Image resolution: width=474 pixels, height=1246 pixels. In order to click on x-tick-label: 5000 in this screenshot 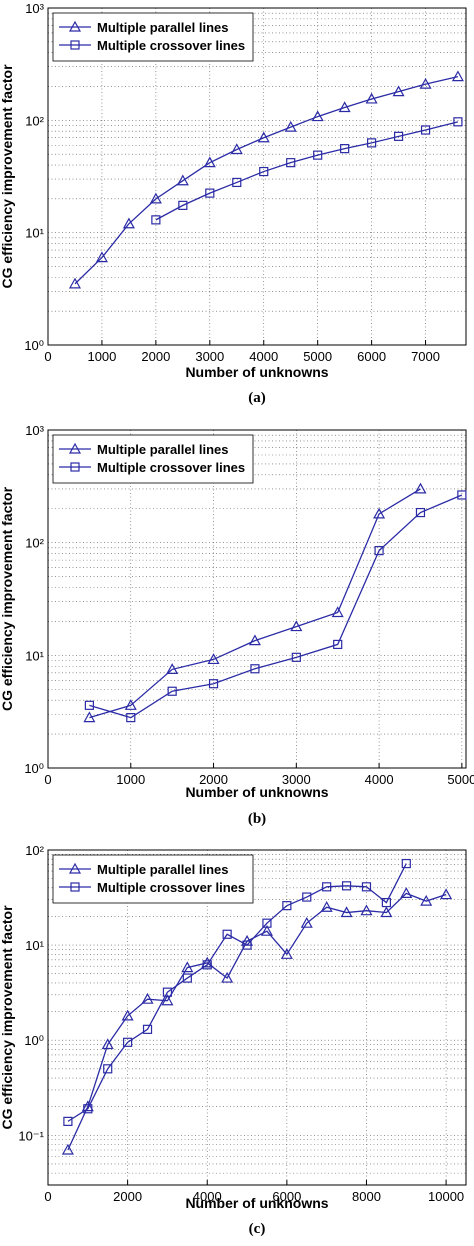, I will do `click(317, 356)`.